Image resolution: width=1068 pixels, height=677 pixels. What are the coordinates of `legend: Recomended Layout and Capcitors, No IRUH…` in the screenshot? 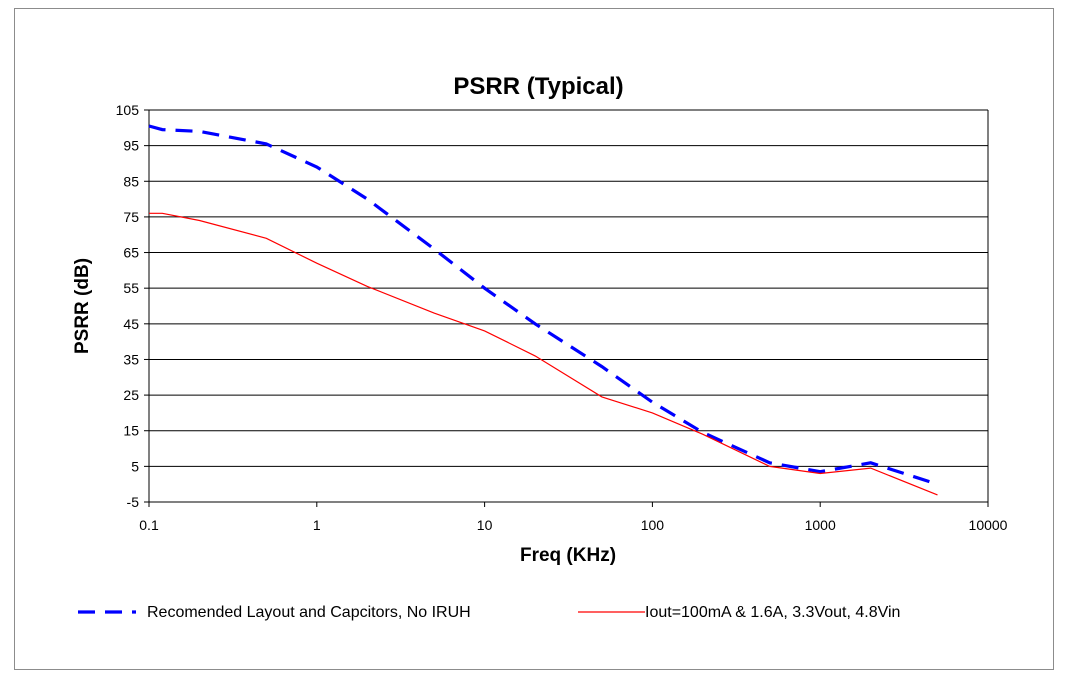 It's located at (489, 612).